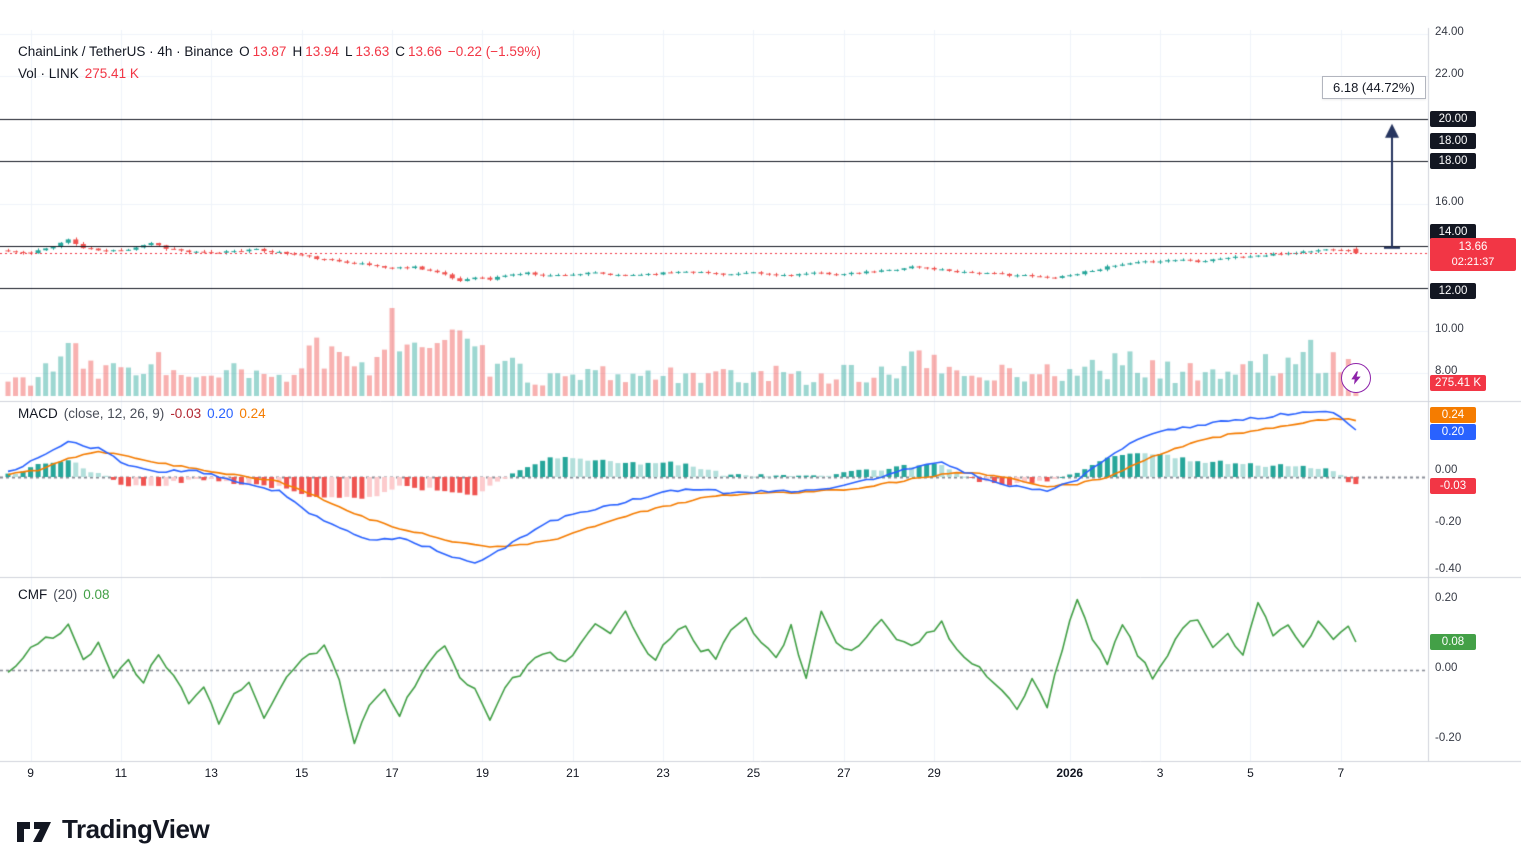 This screenshot has height=868, width=1521. Describe the element at coordinates (494, 51) in the screenshot. I see `change-value: −0.22 (−1.59%)` at that location.